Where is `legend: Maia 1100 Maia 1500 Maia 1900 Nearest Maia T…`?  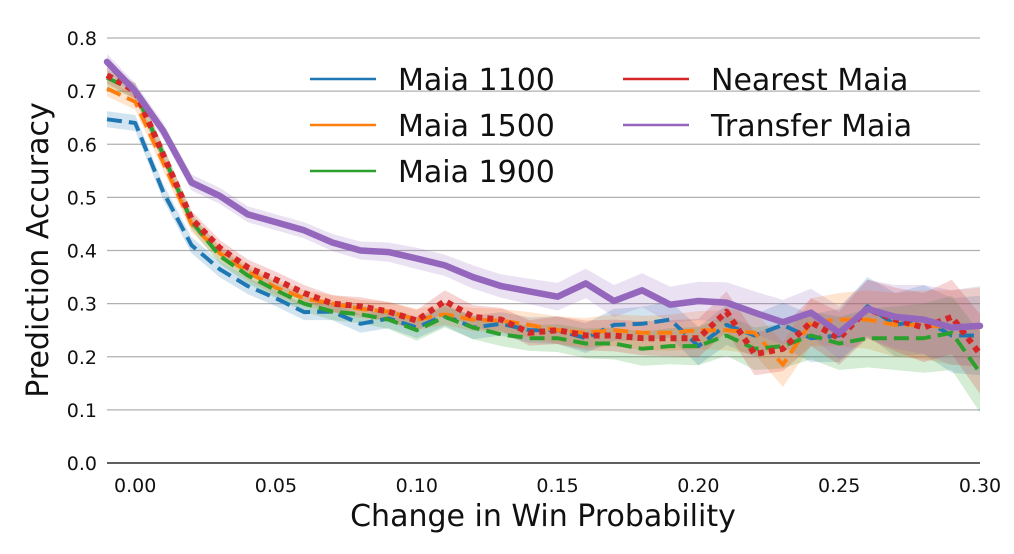 legend: Maia 1100 Maia 1500 Maia 1900 Nearest Maia T… is located at coordinates (611, 126).